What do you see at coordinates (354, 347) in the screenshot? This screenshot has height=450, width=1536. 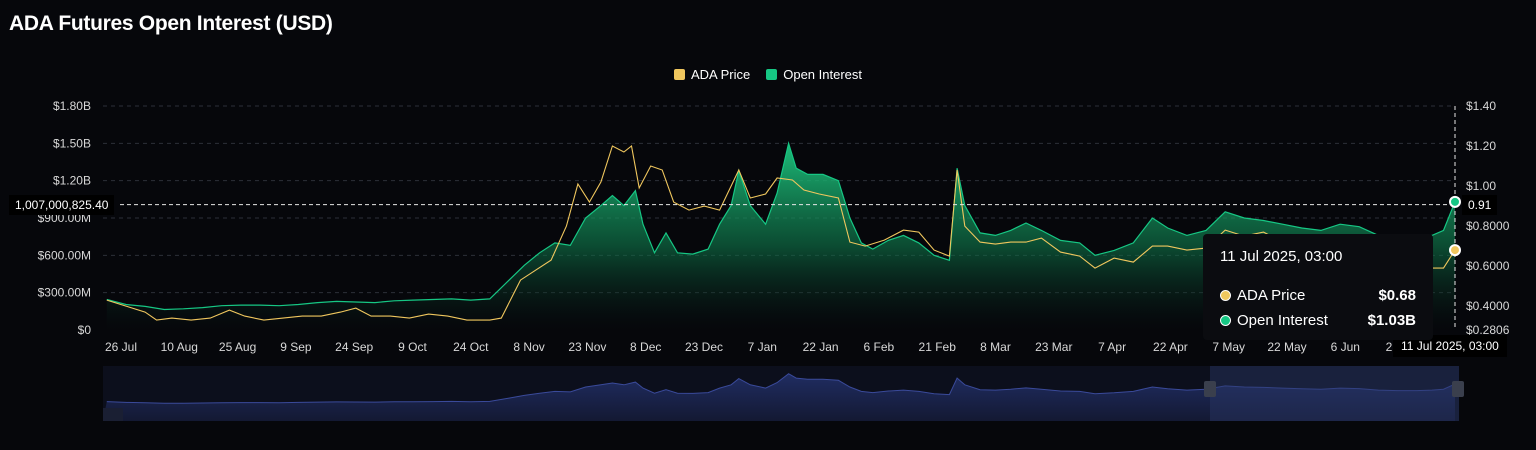 I see `x-tick-label: 24 Sep` at bounding box center [354, 347].